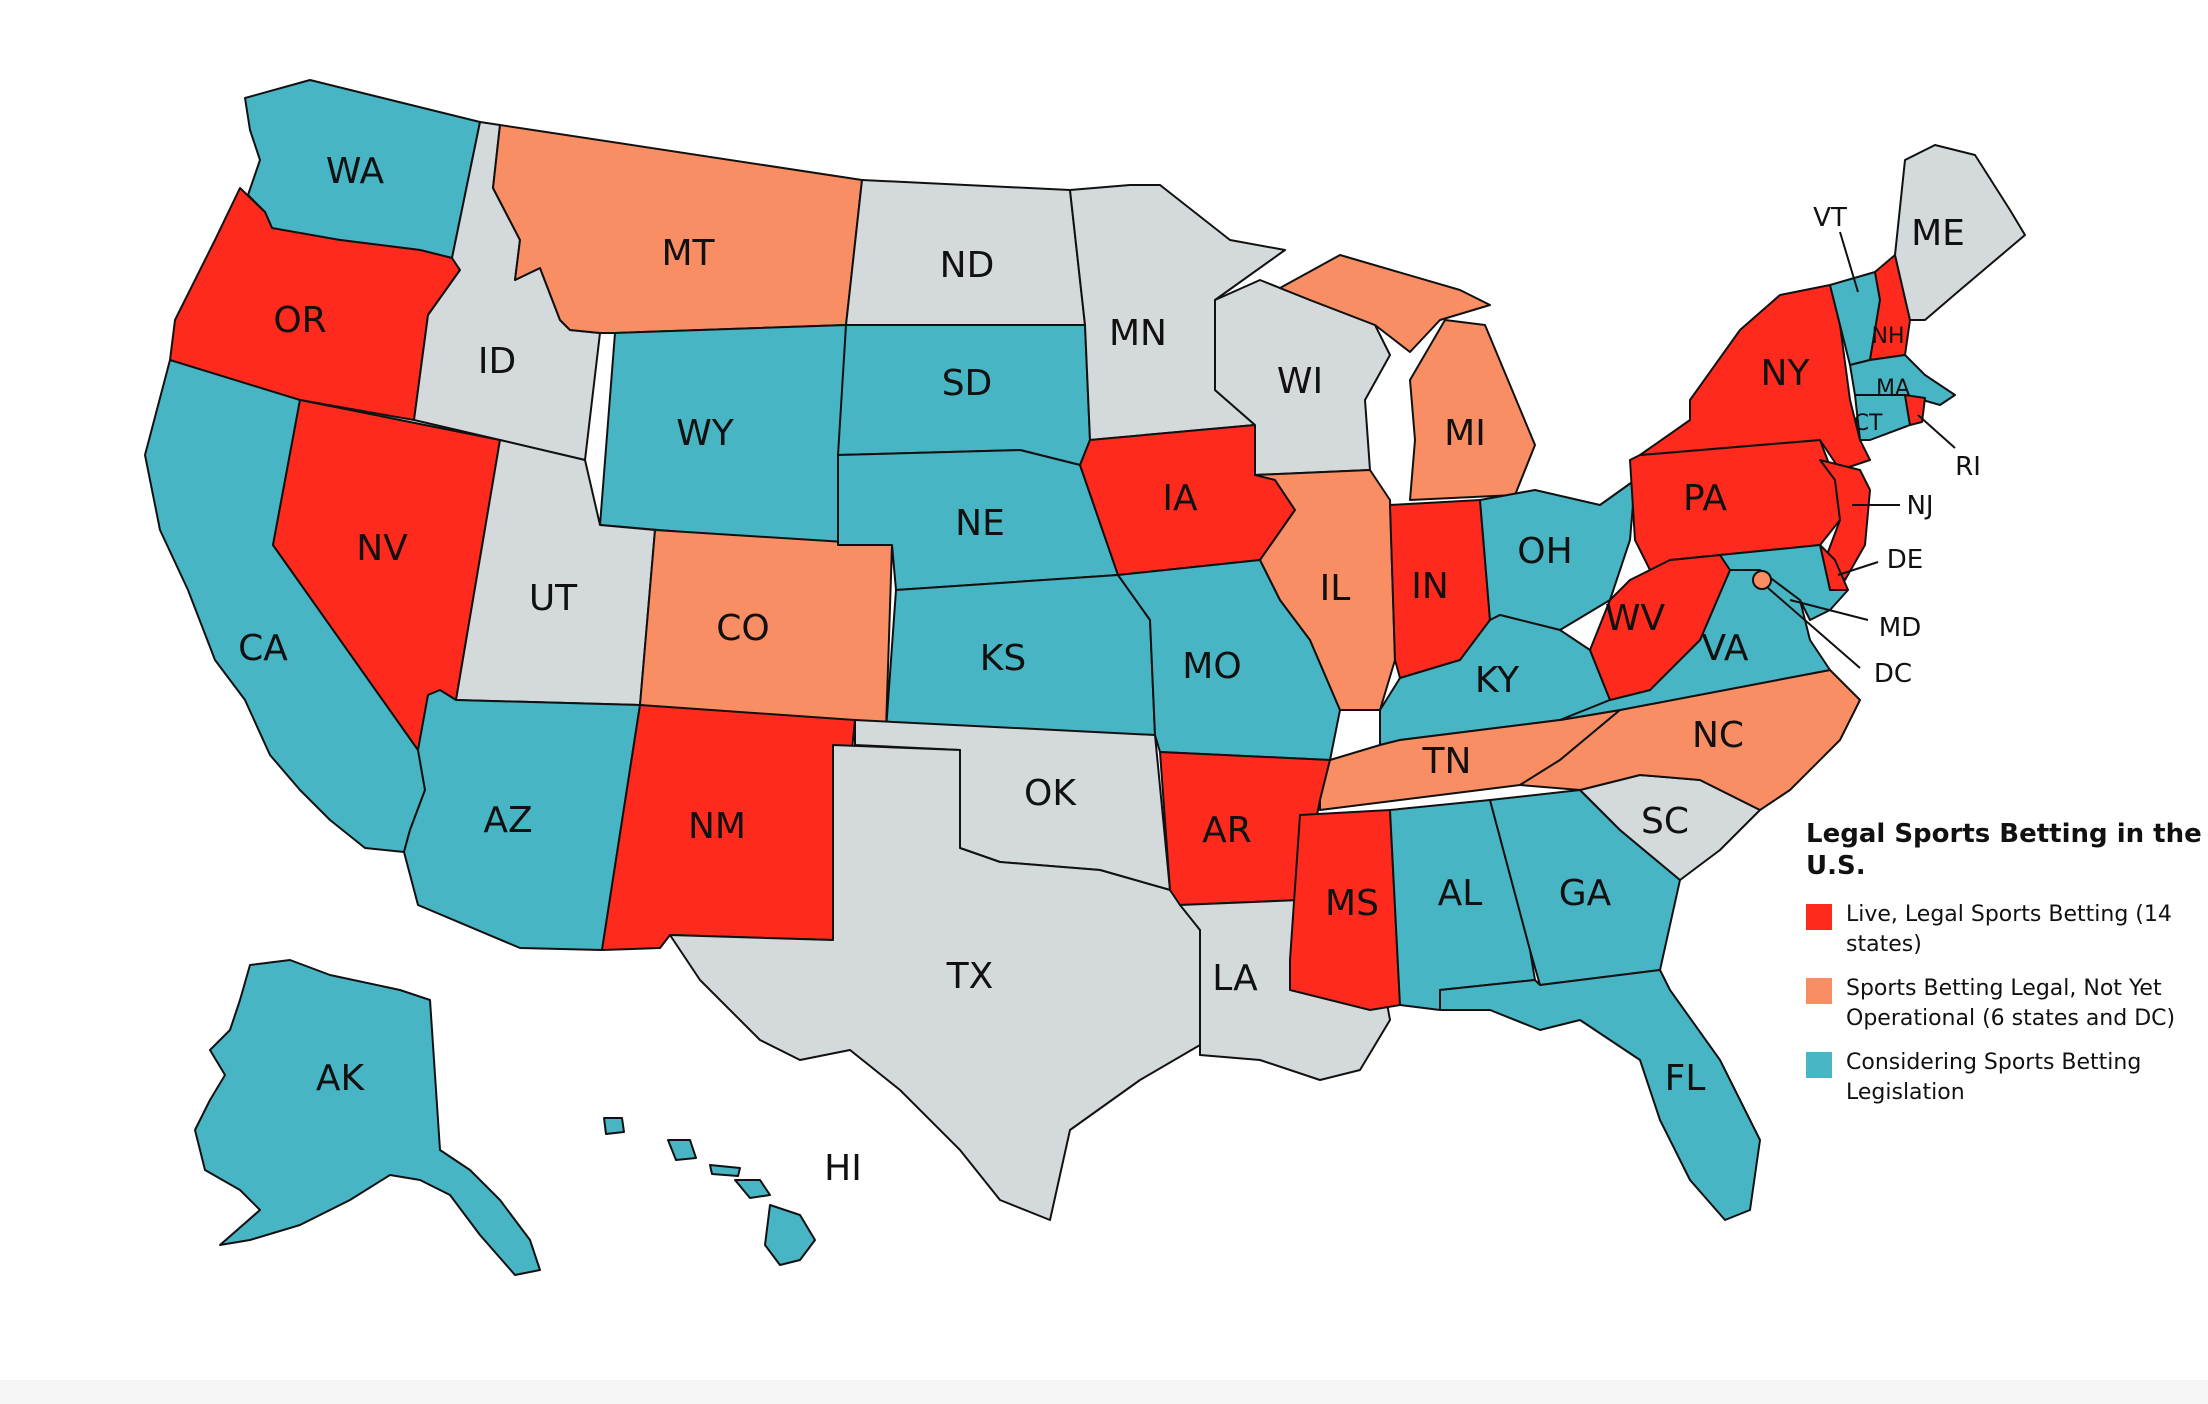  What do you see at coordinates (1900, 628) in the screenshot?
I see `label-md: MD` at bounding box center [1900, 628].